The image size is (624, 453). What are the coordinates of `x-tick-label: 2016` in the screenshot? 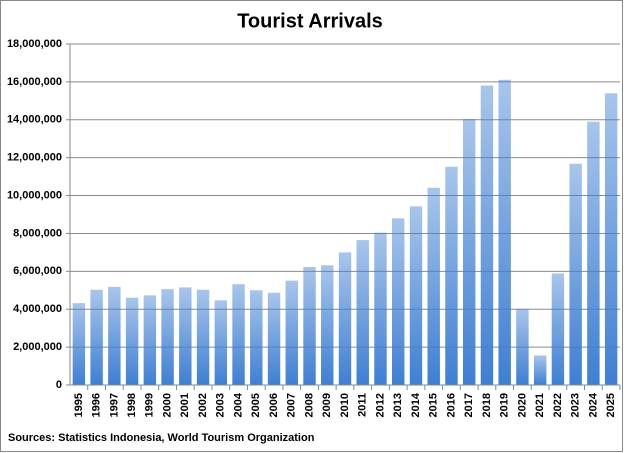 It's located at (451, 405).